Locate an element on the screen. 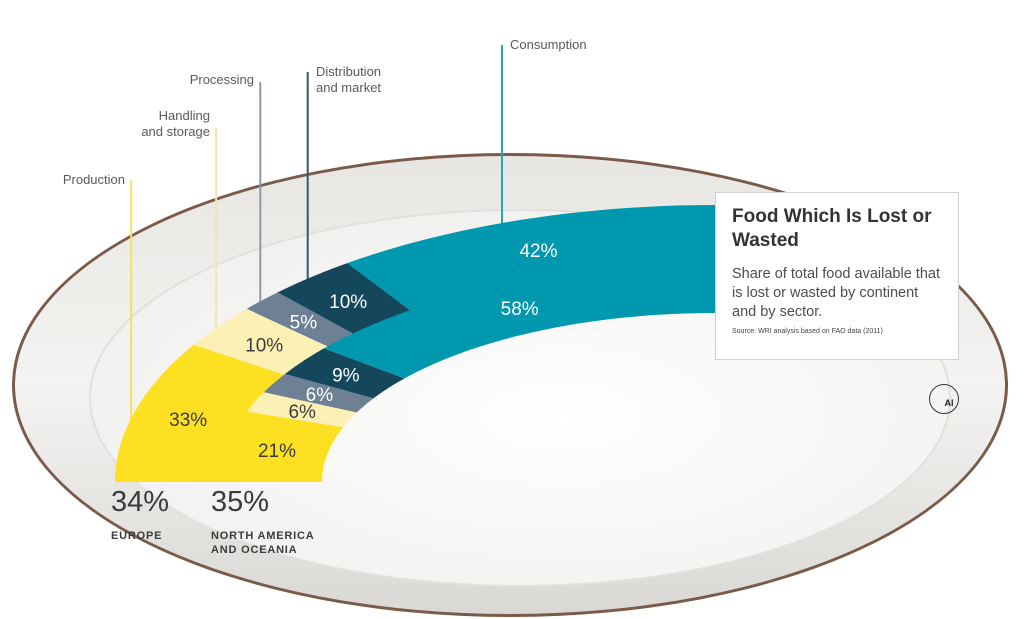  arc-europe-handling is located at coordinates (263, 342).